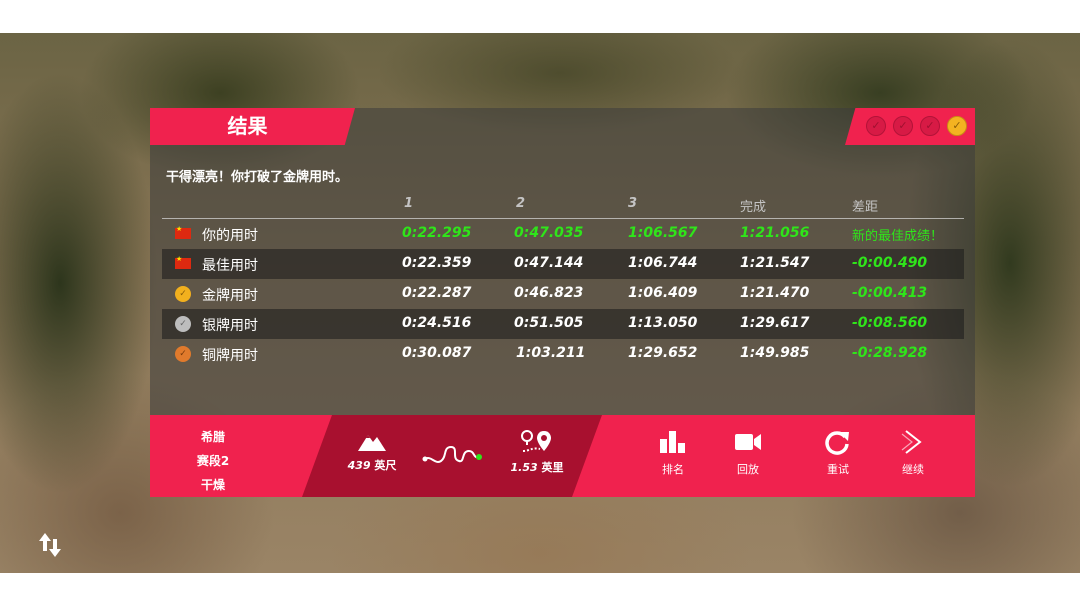  What do you see at coordinates (898, 236) in the screenshot?
I see `gap-value: 新的最佳成绩！` at bounding box center [898, 236].